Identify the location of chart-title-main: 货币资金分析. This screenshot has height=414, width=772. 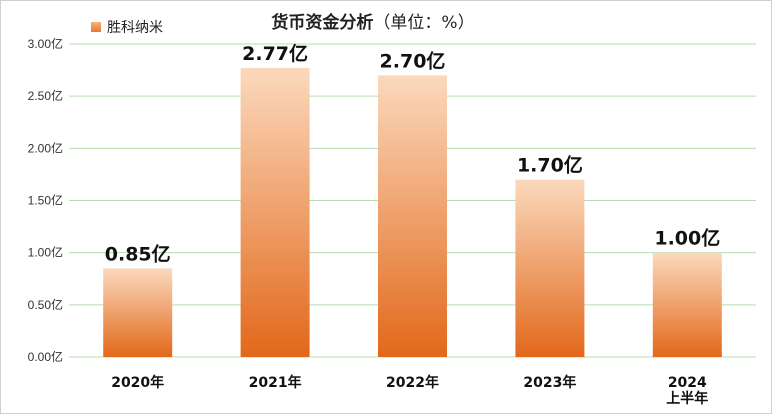
(322, 22).